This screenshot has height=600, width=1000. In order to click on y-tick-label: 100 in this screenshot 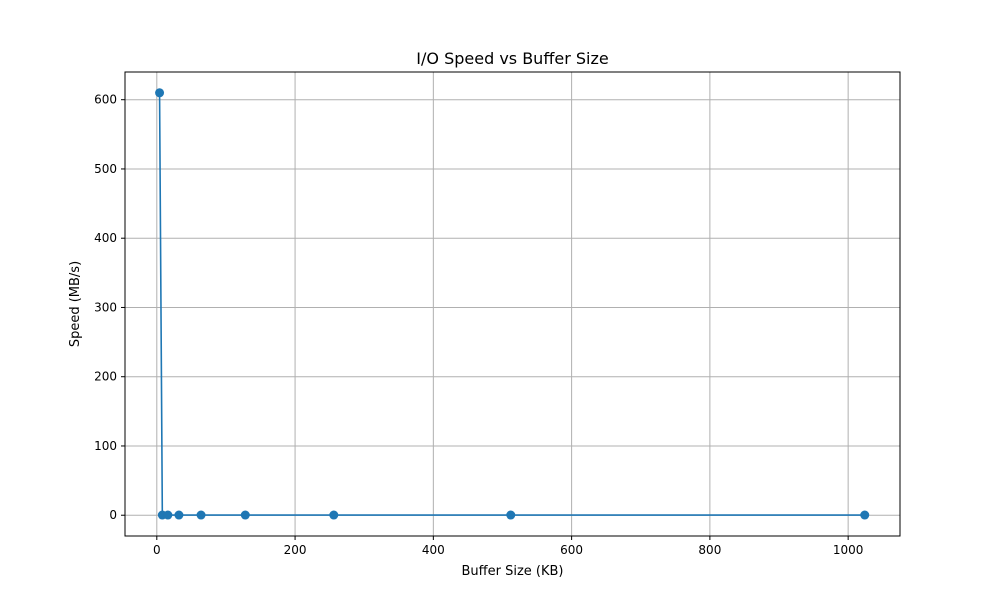, I will do `click(105, 446)`.